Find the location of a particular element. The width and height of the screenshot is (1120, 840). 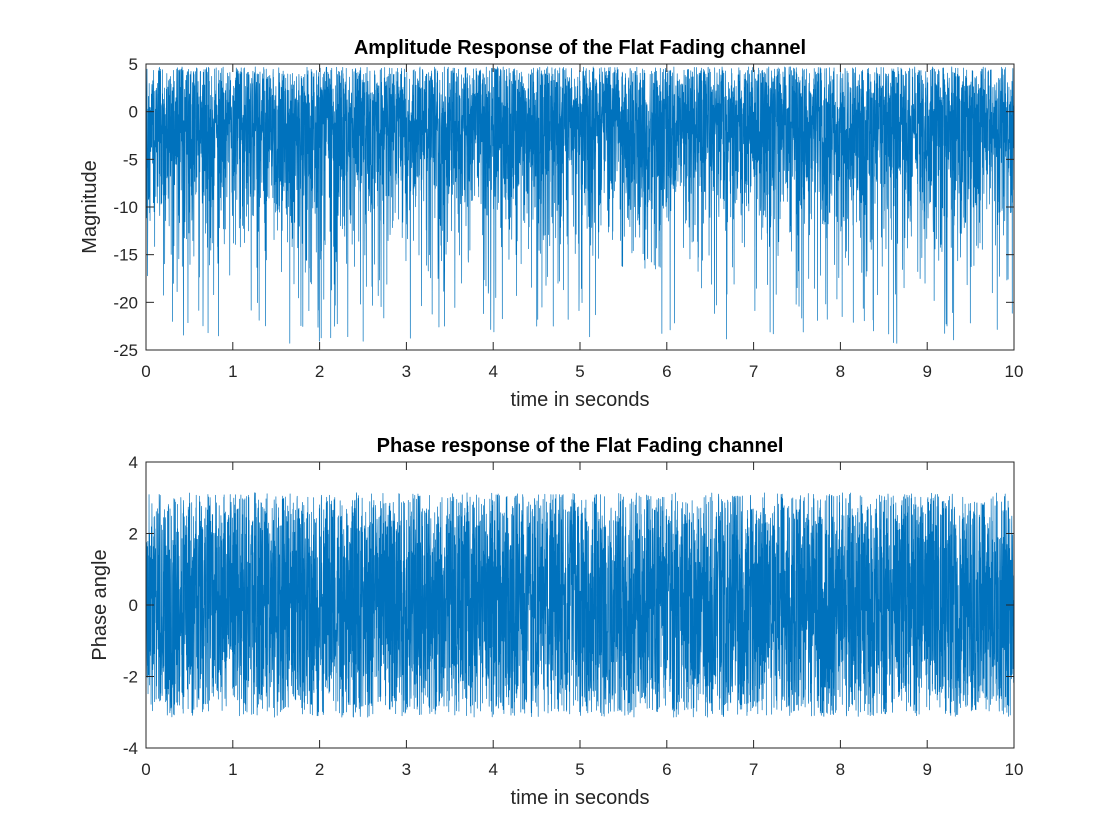

phase-x-tick-label: 3 is located at coordinates (406, 769).